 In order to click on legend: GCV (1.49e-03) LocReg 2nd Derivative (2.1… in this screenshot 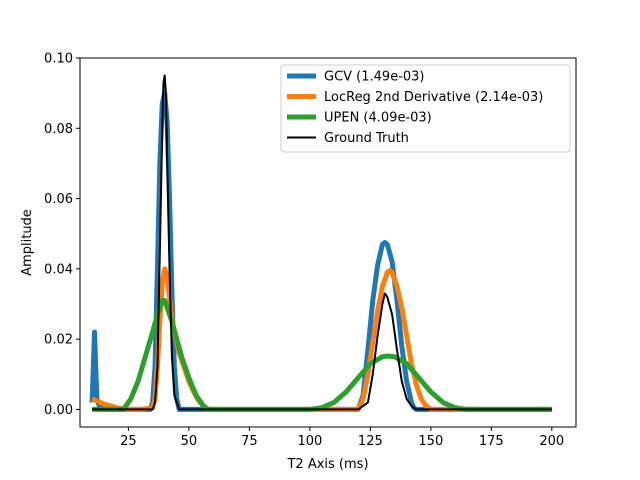, I will do `click(425, 108)`.